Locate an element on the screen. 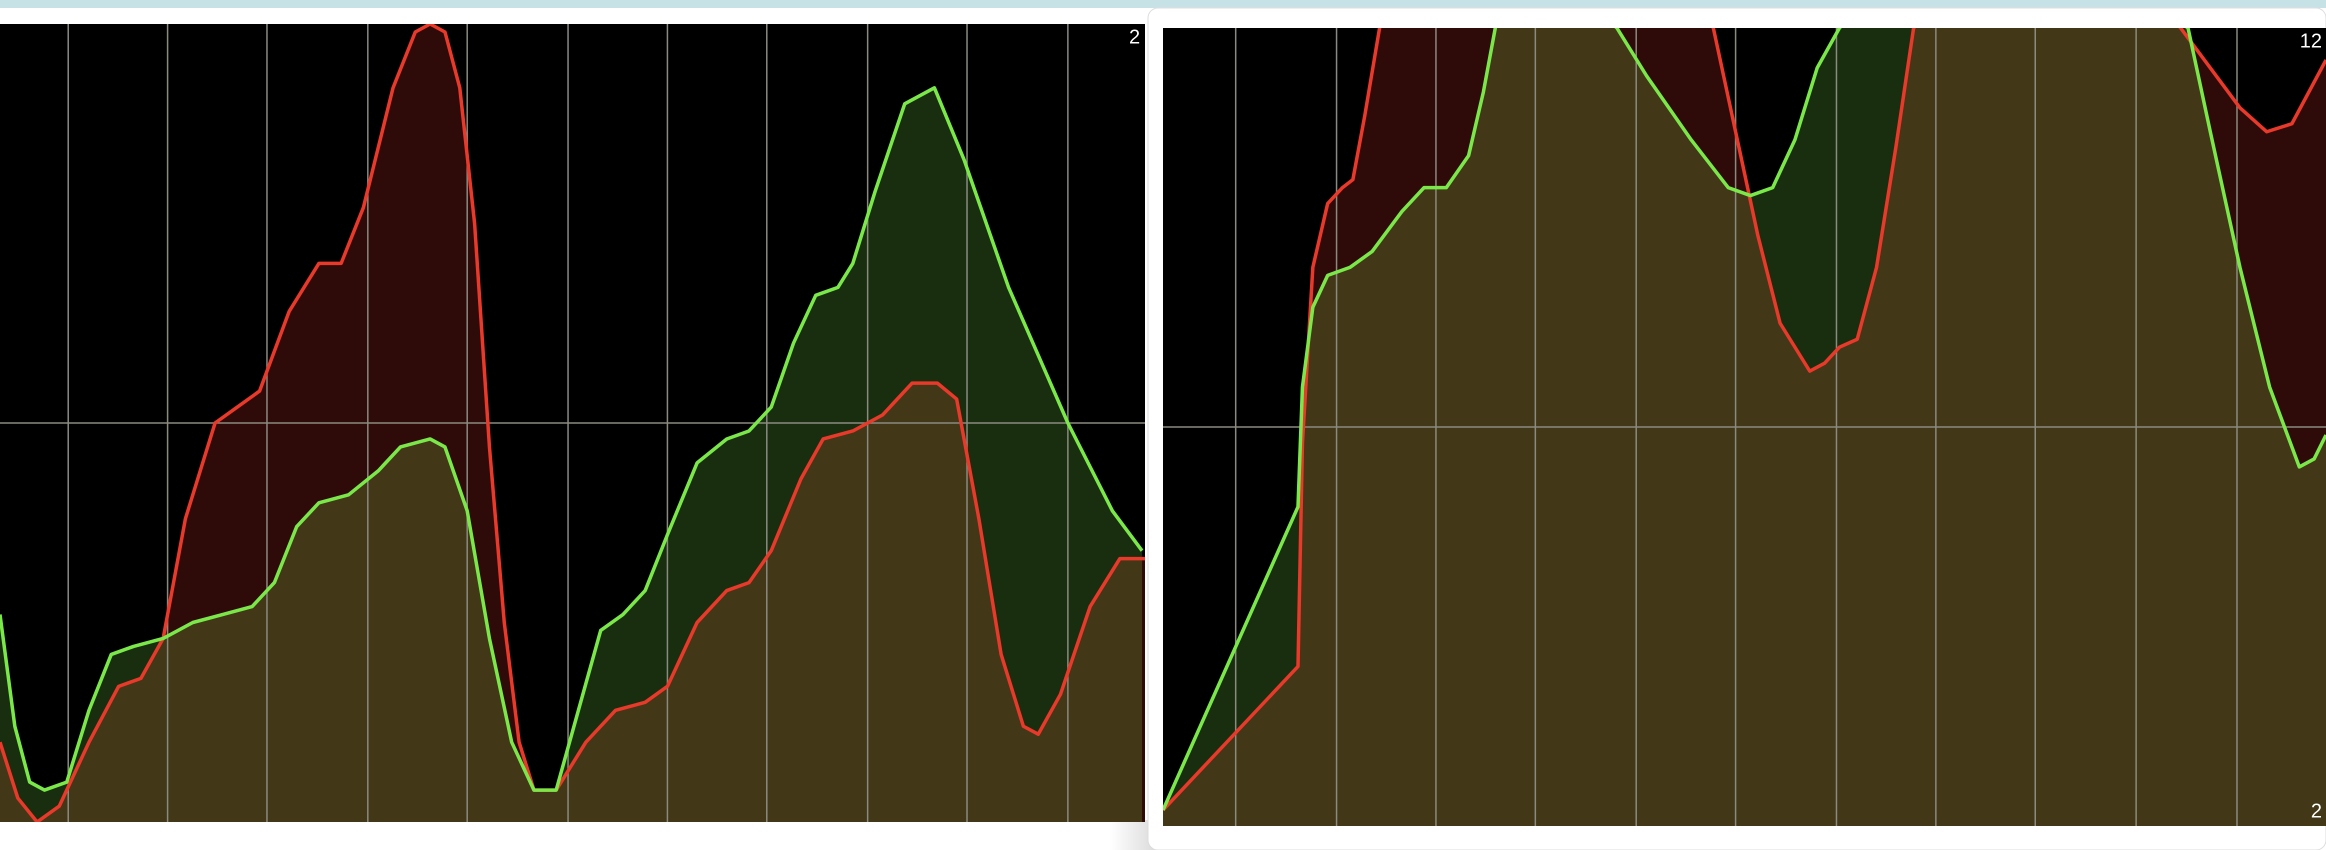  y-tick-label: 2 is located at coordinates (2316, 811).